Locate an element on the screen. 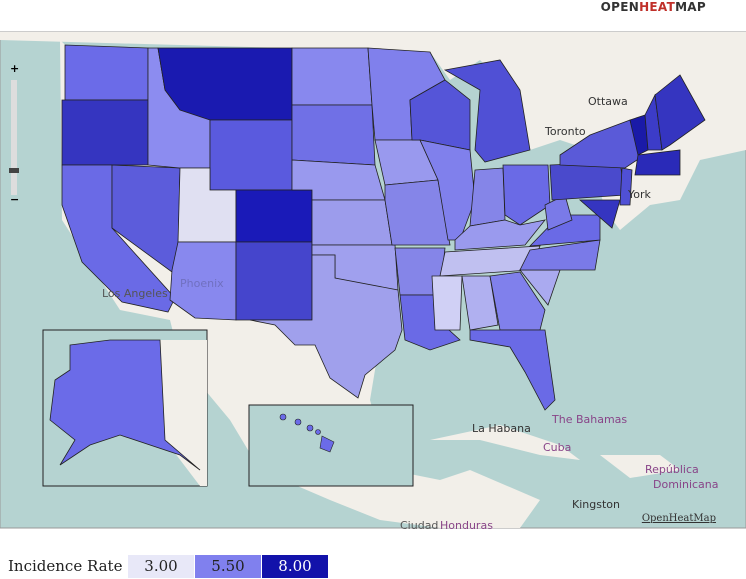  map-label: The Bahamas is located at coordinates (590, 419).